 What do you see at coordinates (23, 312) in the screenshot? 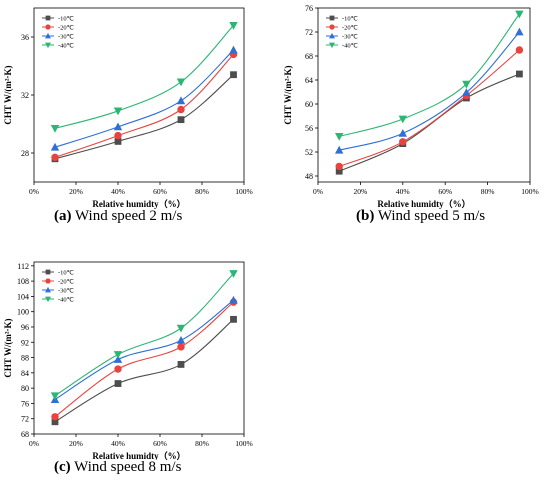
I see `y-tick-label: 100` at bounding box center [23, 312].